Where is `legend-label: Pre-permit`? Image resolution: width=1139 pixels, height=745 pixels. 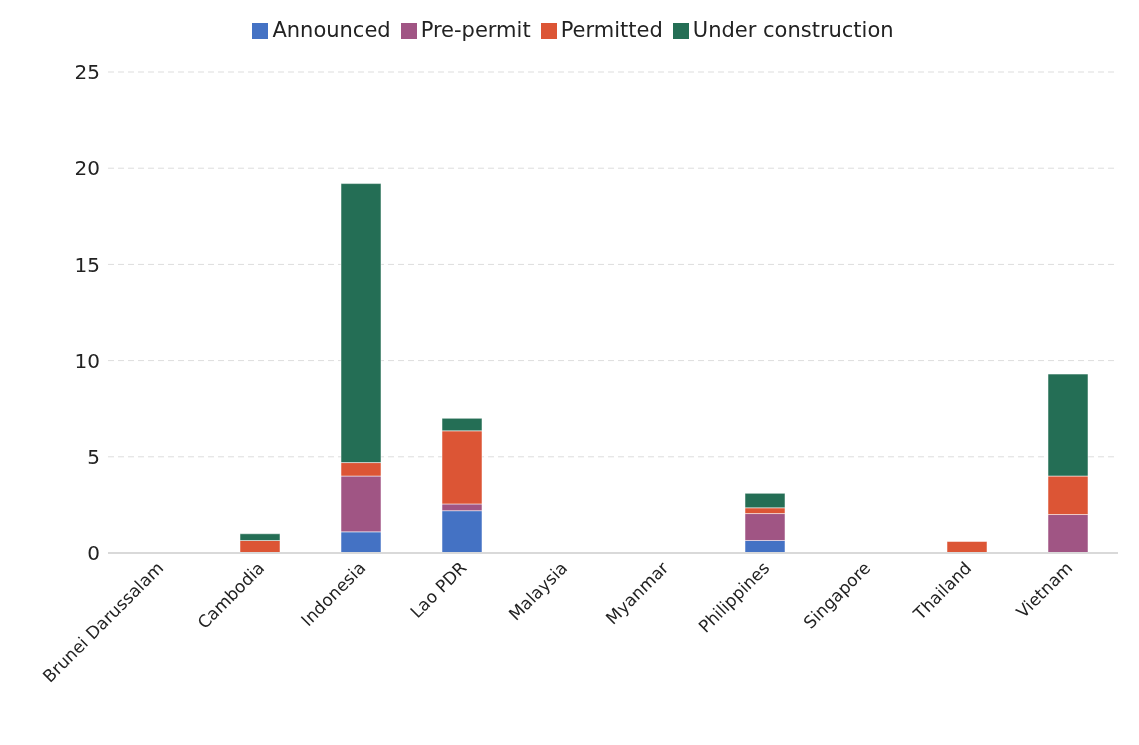 legend-label: Pre-permit is located at coordinates (475, 30).